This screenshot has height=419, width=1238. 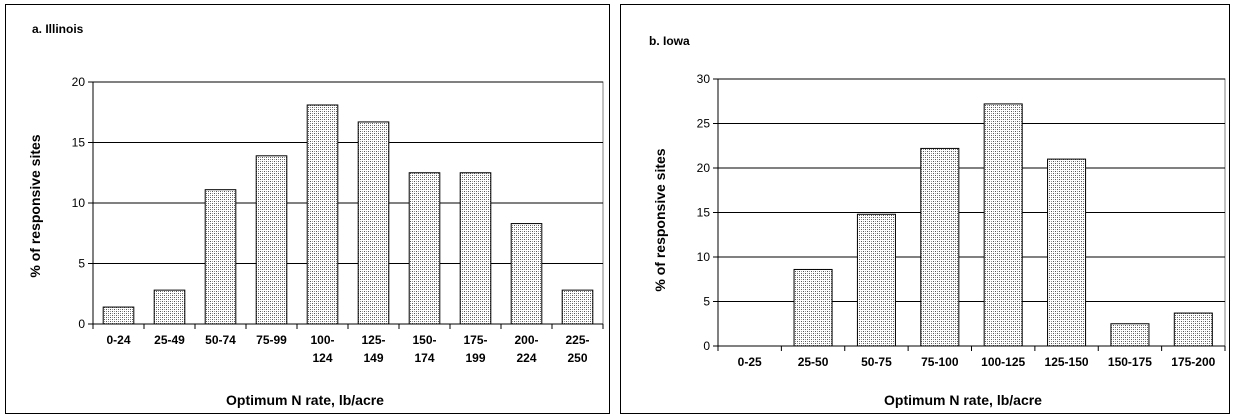 What do you see at coordinates (1130, 362) in the screenshot?
I see `x-tick-label: 150-175` at bounding box center [1130, 362].